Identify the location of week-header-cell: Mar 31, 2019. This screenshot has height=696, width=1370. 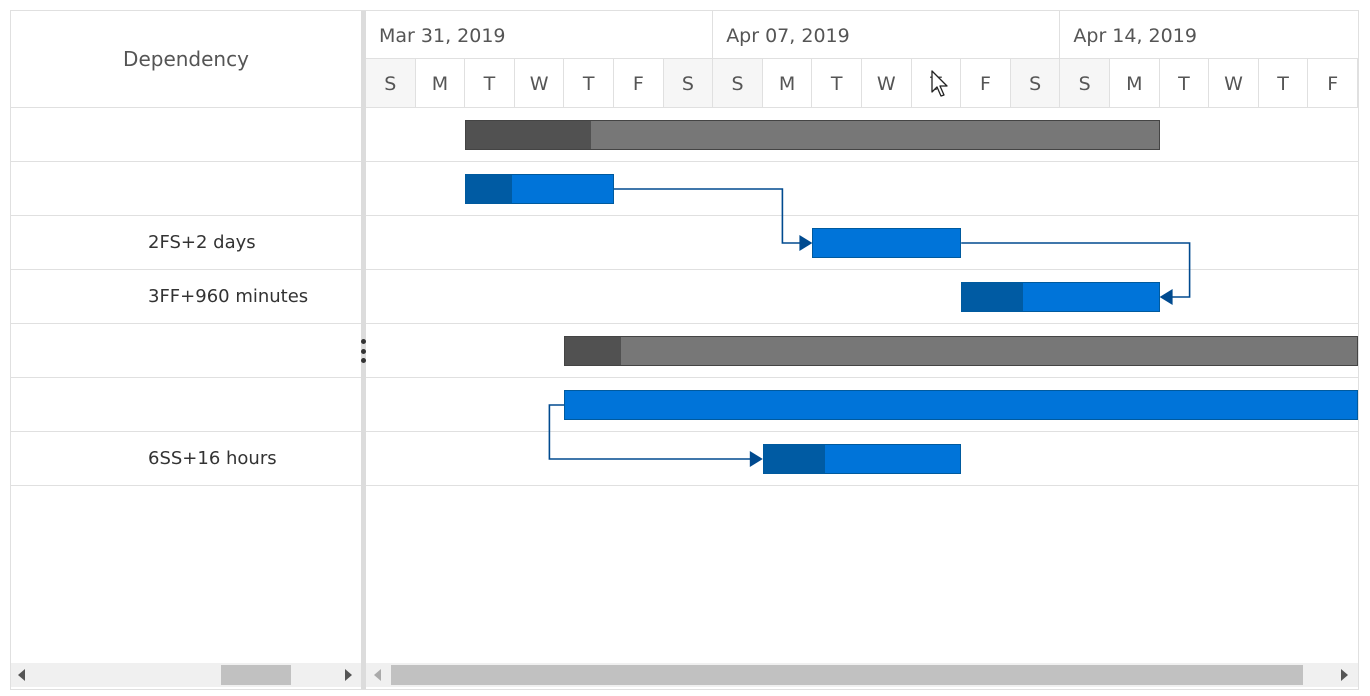
(540, 35).